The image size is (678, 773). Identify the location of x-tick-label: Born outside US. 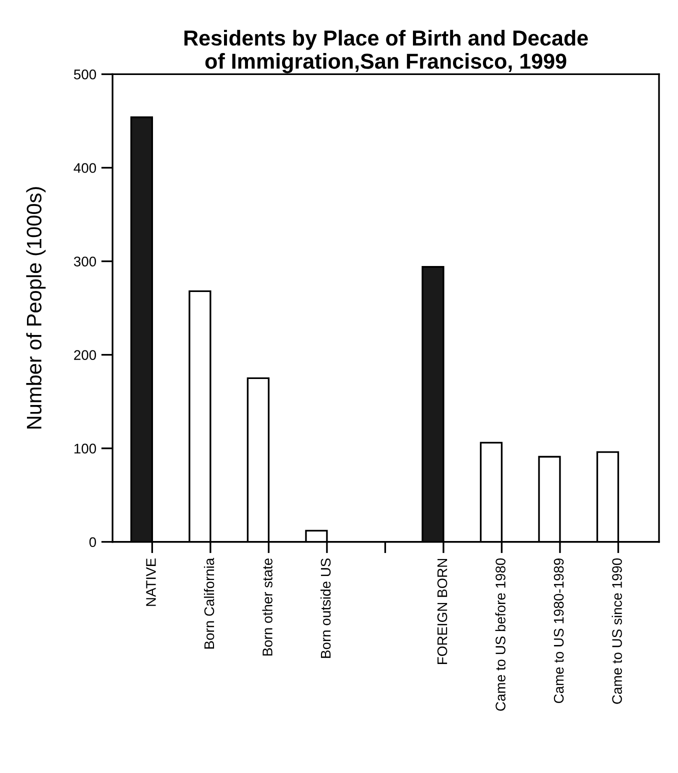
(325, 608).